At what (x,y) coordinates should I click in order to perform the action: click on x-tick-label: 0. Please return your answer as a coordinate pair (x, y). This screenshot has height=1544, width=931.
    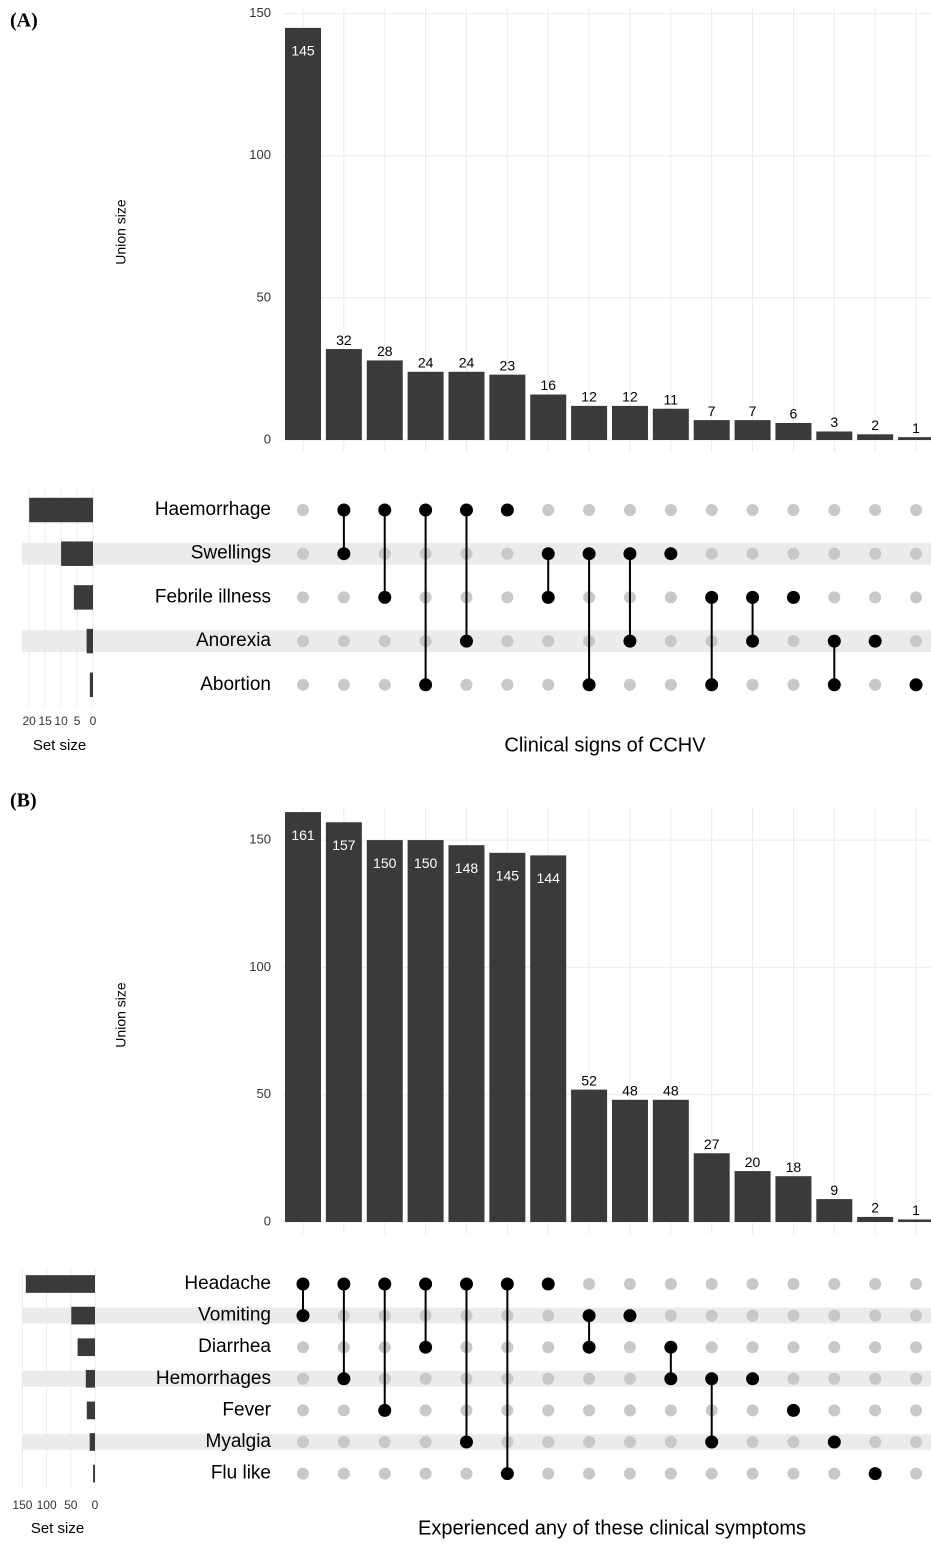
    Looking at the image, I should click on (95, 1505).